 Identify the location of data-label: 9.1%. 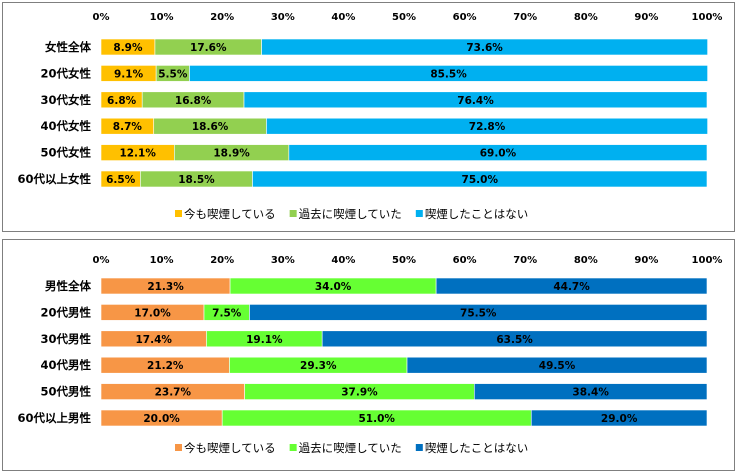
(129, 74).